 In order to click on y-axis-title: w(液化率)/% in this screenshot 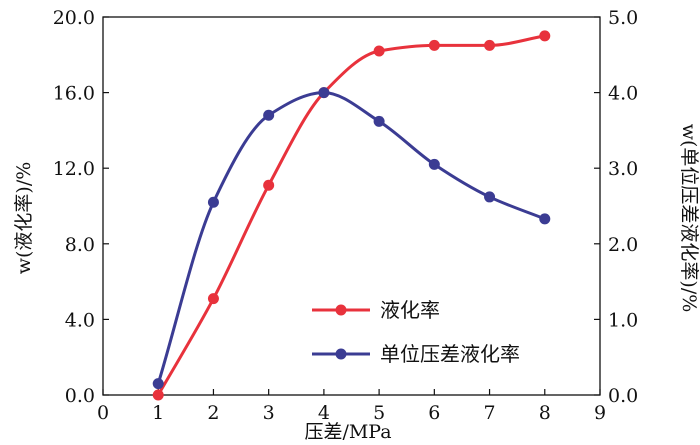, I will do `click(24, 218)`.